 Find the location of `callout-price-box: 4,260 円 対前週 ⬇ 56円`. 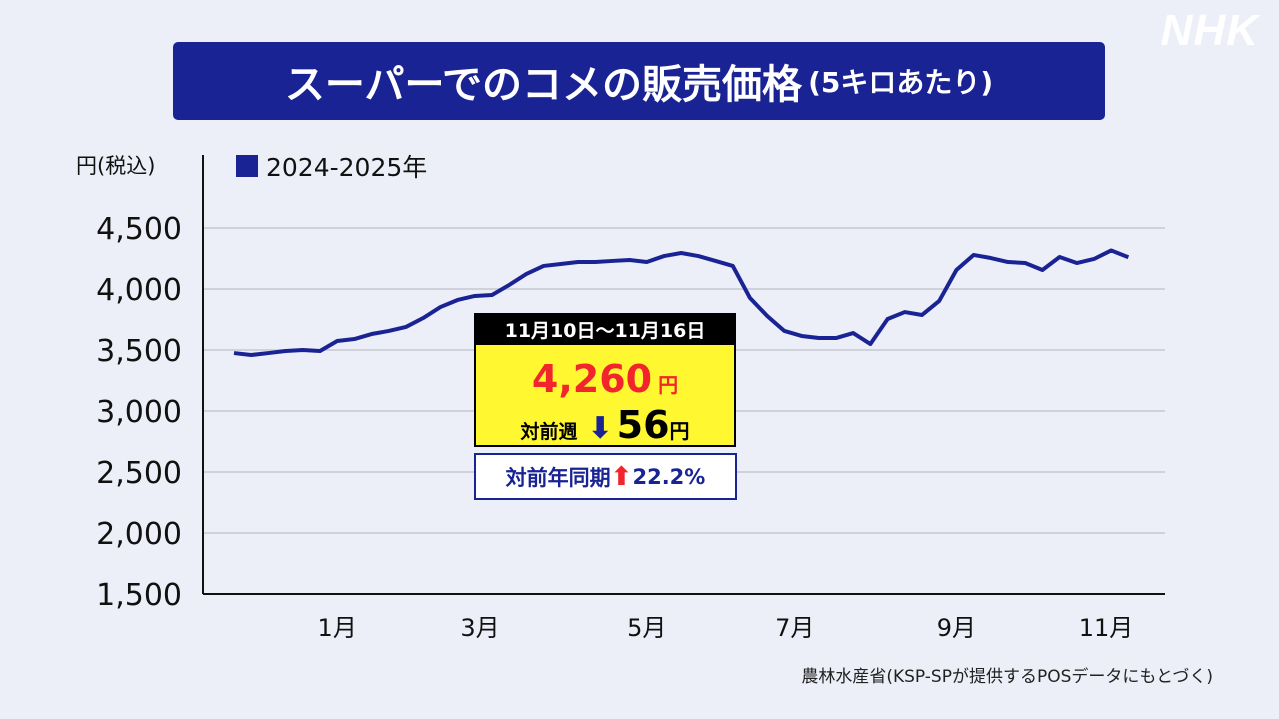

callout-price-box: 4,260 円 対前週 ⬇ 56円 is located at coordinates (605, 396).